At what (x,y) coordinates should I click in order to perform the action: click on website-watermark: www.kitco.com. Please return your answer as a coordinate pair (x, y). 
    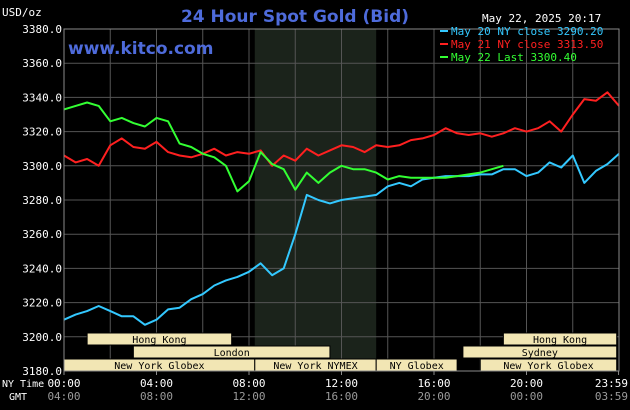
    Looking at the image, I should click on (140, 49).